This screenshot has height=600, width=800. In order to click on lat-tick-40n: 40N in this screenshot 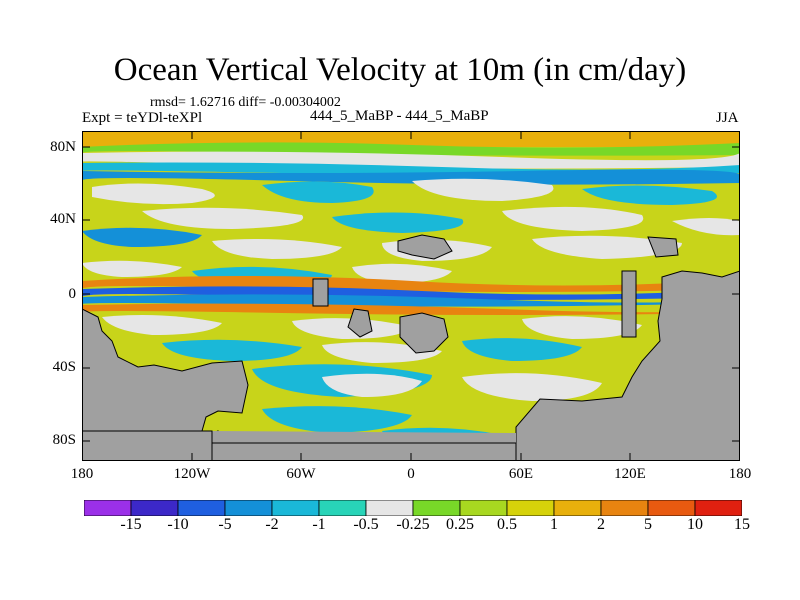, I will do `click(63, 219)`.